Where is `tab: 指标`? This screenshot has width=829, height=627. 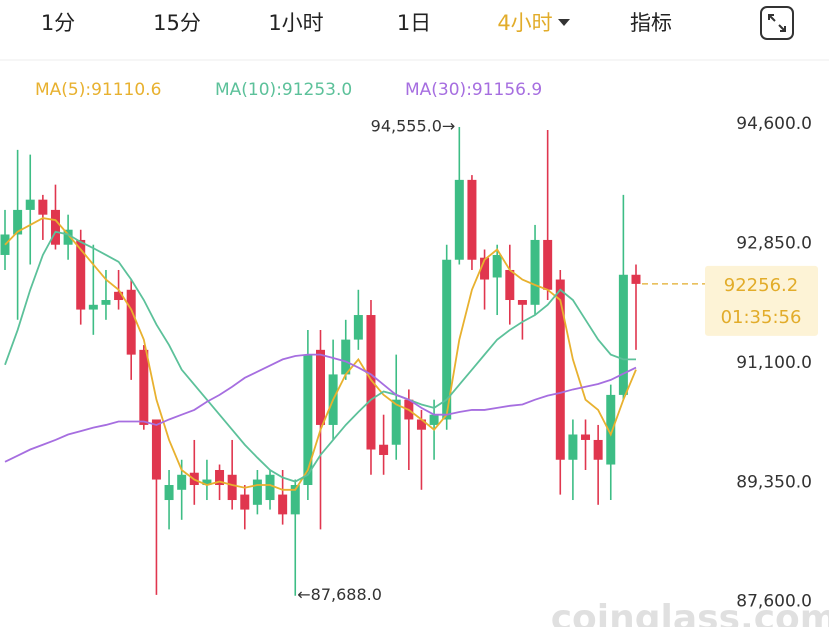 tab: 指标 is located at coordinates (651, 23).